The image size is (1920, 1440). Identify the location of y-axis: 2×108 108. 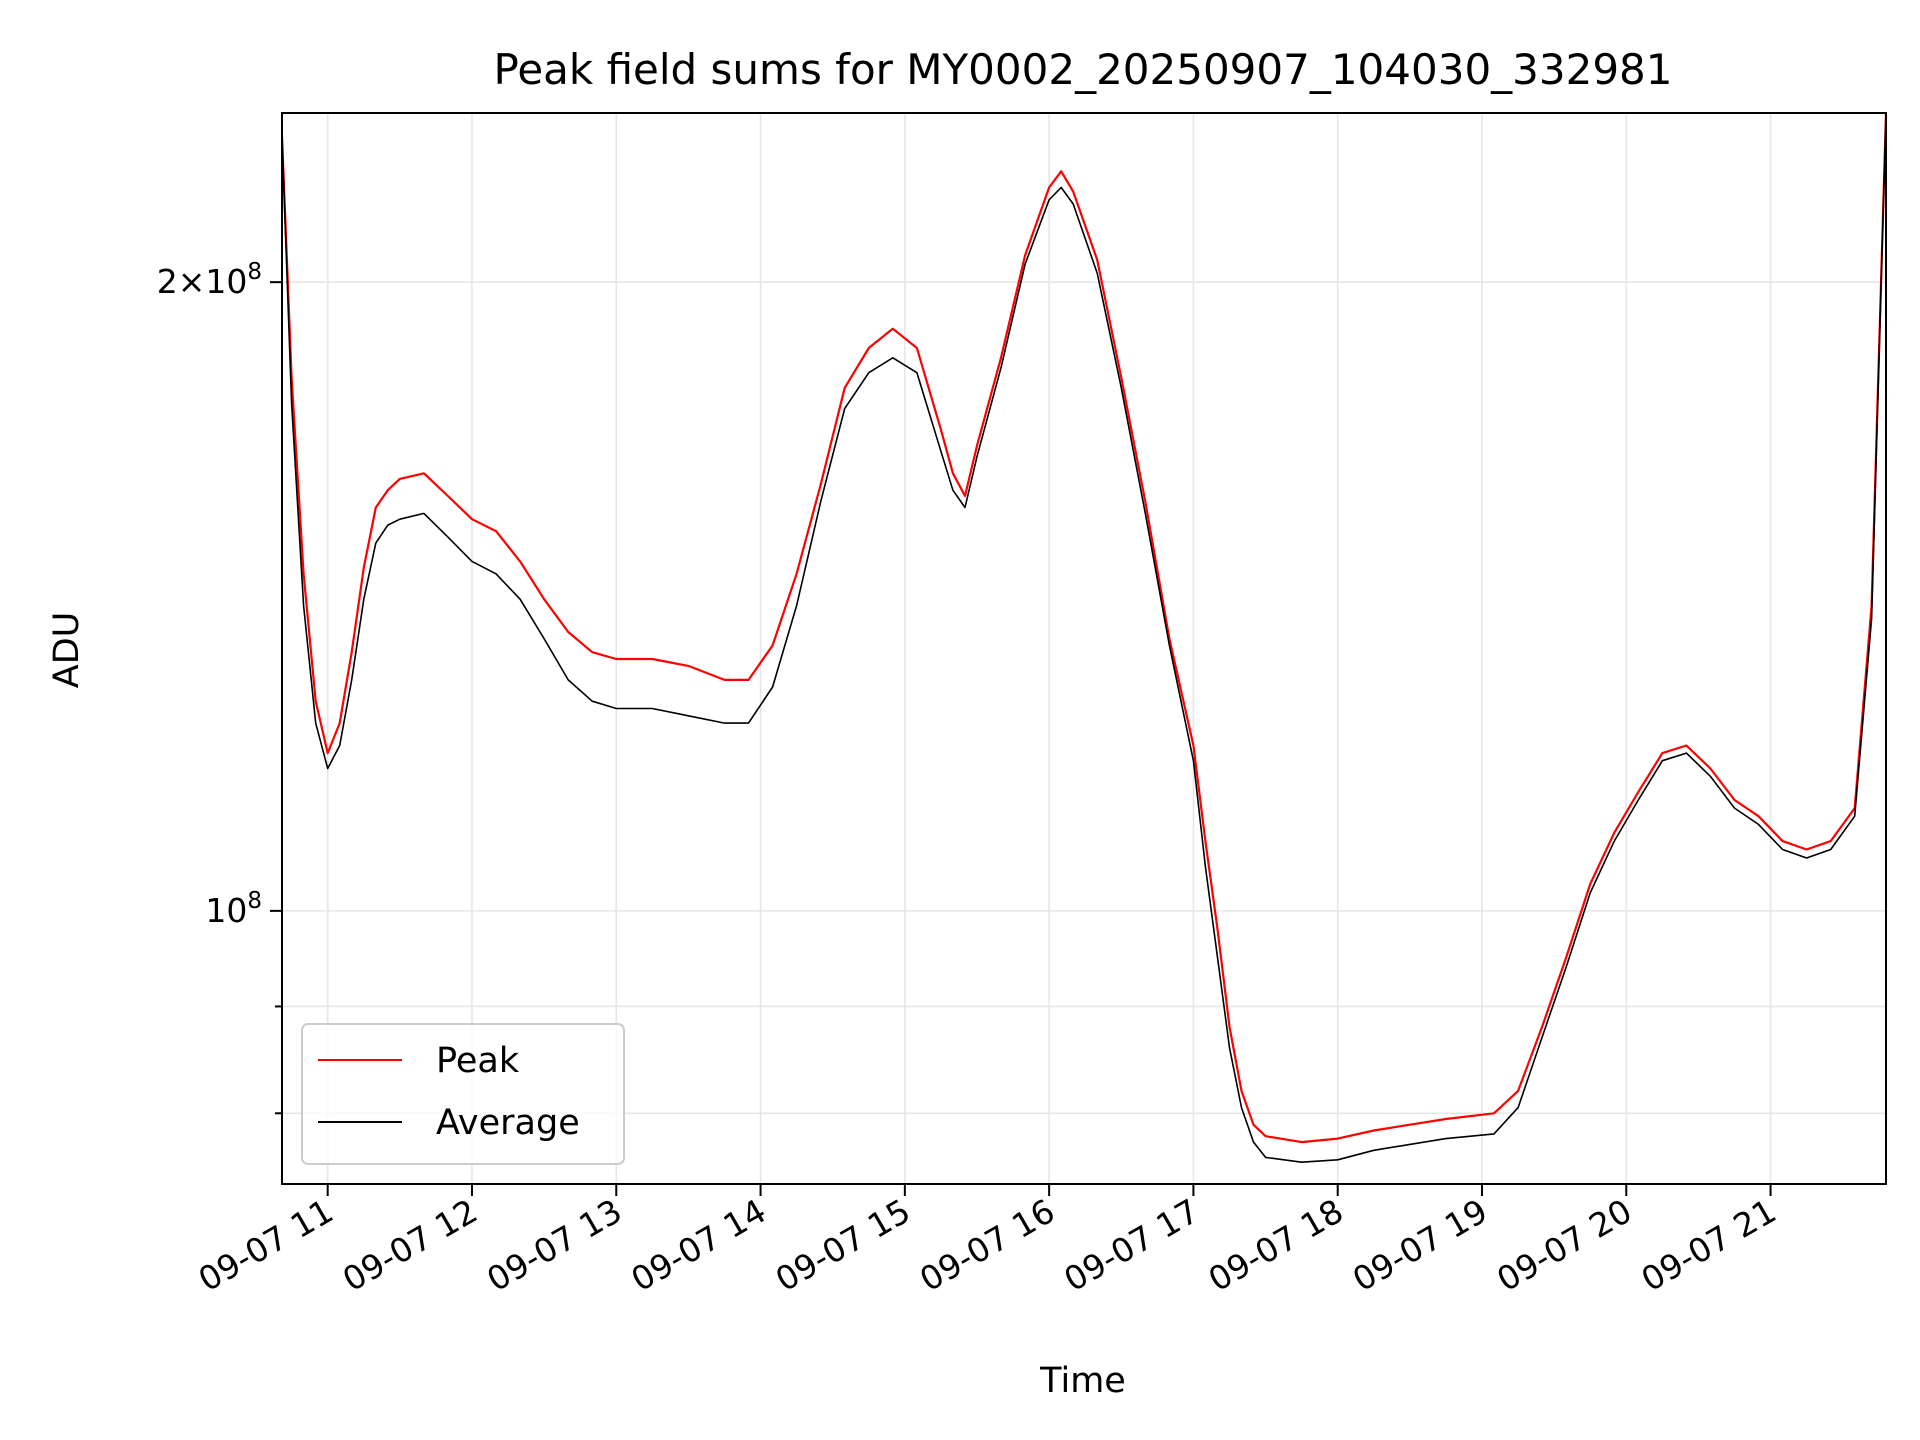
(219, 687).